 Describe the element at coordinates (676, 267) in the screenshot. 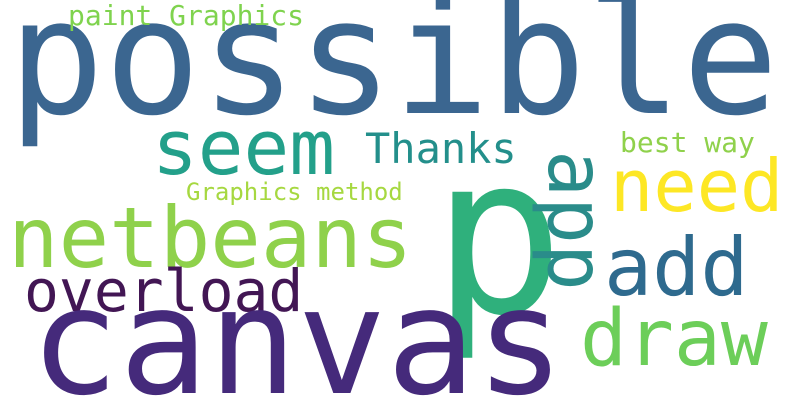

I see `word-add: add` at that location.